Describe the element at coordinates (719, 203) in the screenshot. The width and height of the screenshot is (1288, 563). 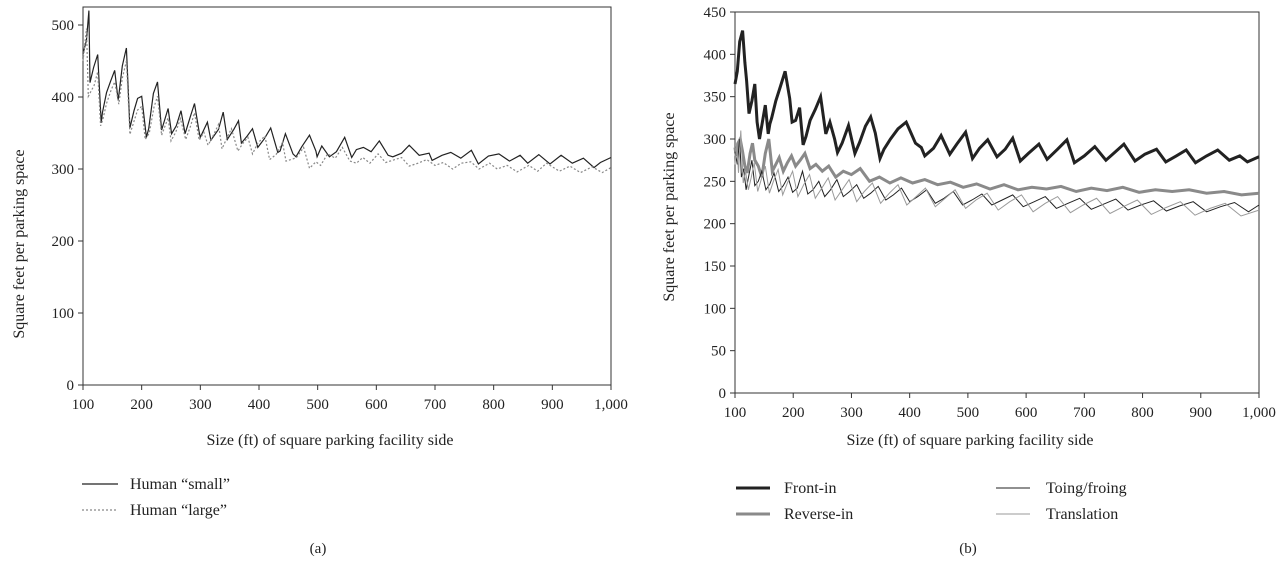
I see `y-axis-ticks-b: 0 50 100 150 200 250 300 350 400 450` at that location.